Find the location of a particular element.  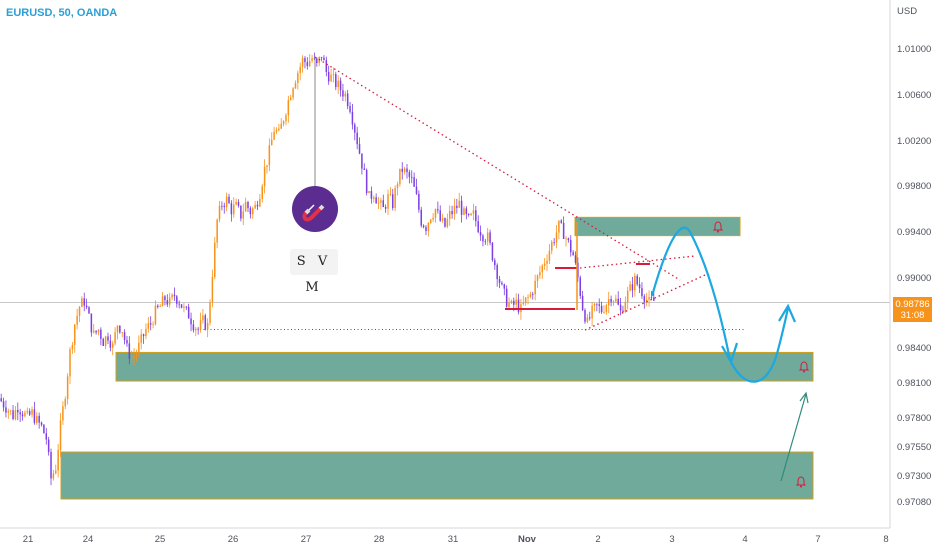

small-teal-arrow-head is located at coordinates (804, 397).